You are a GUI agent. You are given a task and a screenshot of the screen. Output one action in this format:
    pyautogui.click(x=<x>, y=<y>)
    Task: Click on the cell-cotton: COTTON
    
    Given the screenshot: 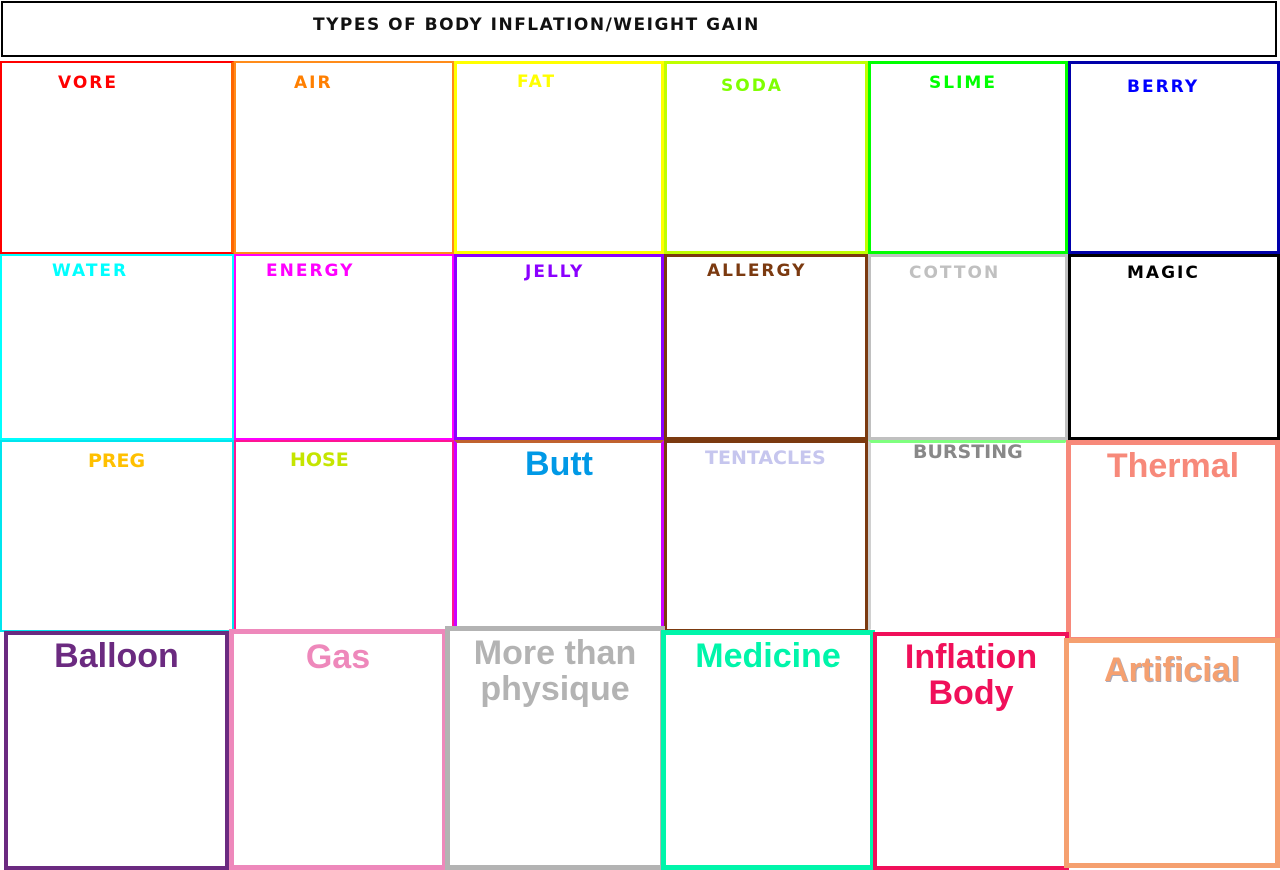 What is the action you would take?
    pyautogui.click(x=968, y=347)
    